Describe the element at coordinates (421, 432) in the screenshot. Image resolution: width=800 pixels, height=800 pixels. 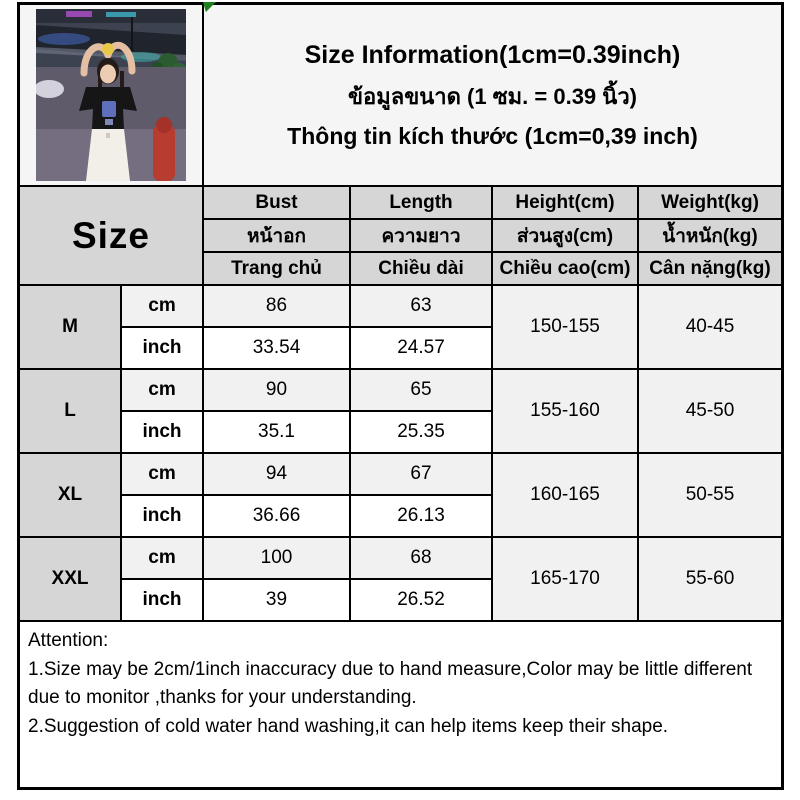
I see `l-length-inch: 25.35` at that location.